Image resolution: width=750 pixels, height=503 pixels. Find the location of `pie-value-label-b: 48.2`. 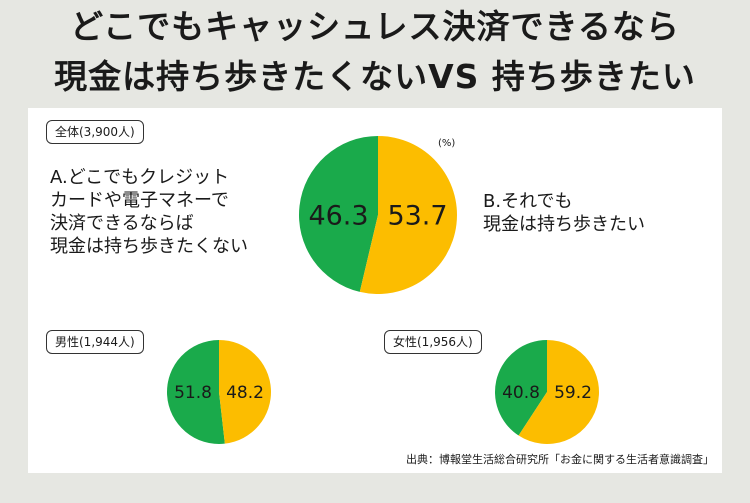

pie-value-label-b: 48.2 is located at coordinates (245, 393).